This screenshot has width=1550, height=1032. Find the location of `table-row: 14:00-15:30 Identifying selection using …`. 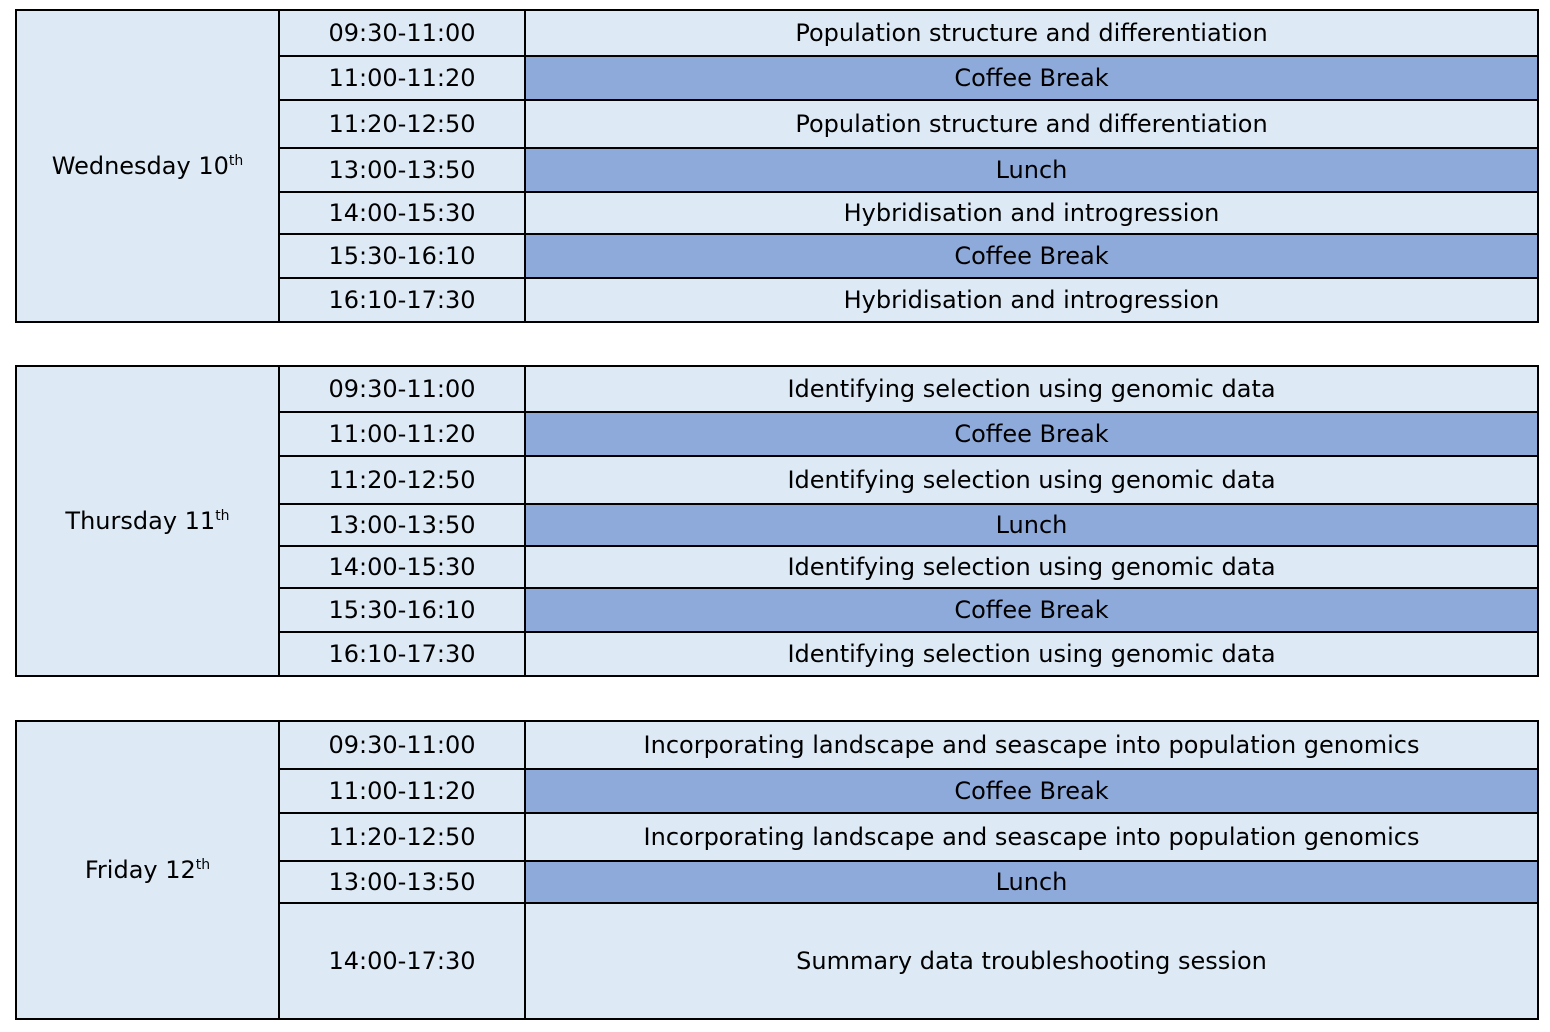

table-row: 14:00-15:30 Identifying selection using … is located at coordinates (777, 567).